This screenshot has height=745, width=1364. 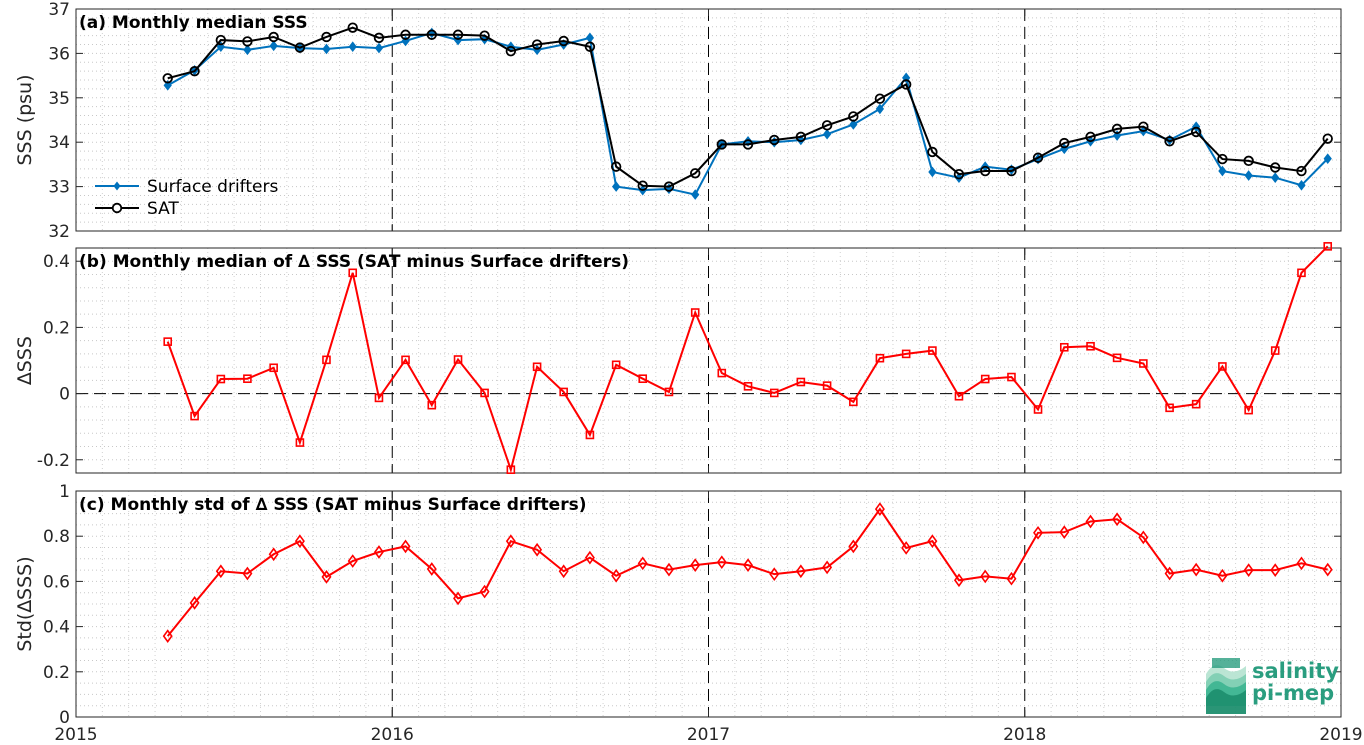 What do you see at coordinates (56, 628) in the screenshot?
I see `y-tick-label: 0.4` at bounding box center [56, 628].